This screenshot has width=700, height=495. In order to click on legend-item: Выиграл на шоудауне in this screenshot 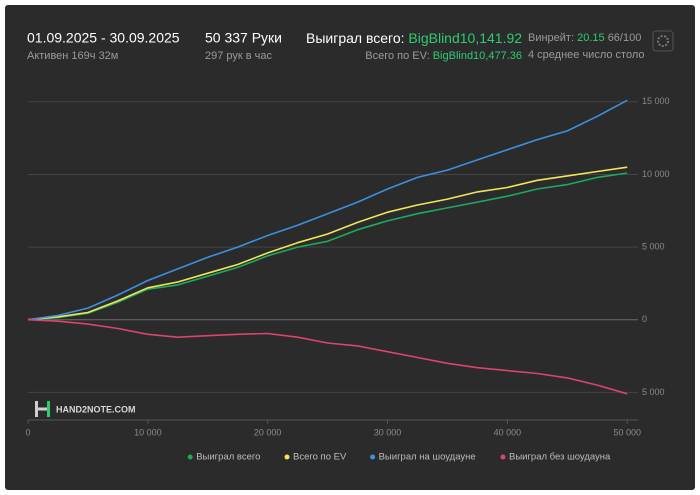, I will do `click(423, 457)`.